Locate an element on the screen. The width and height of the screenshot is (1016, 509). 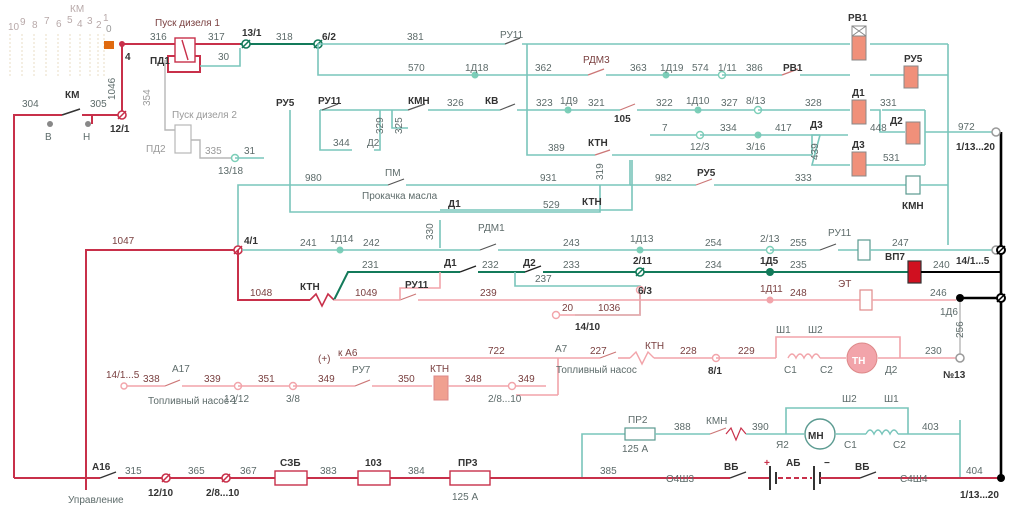
wire-237: 237 is located at coordinates (543, 279).